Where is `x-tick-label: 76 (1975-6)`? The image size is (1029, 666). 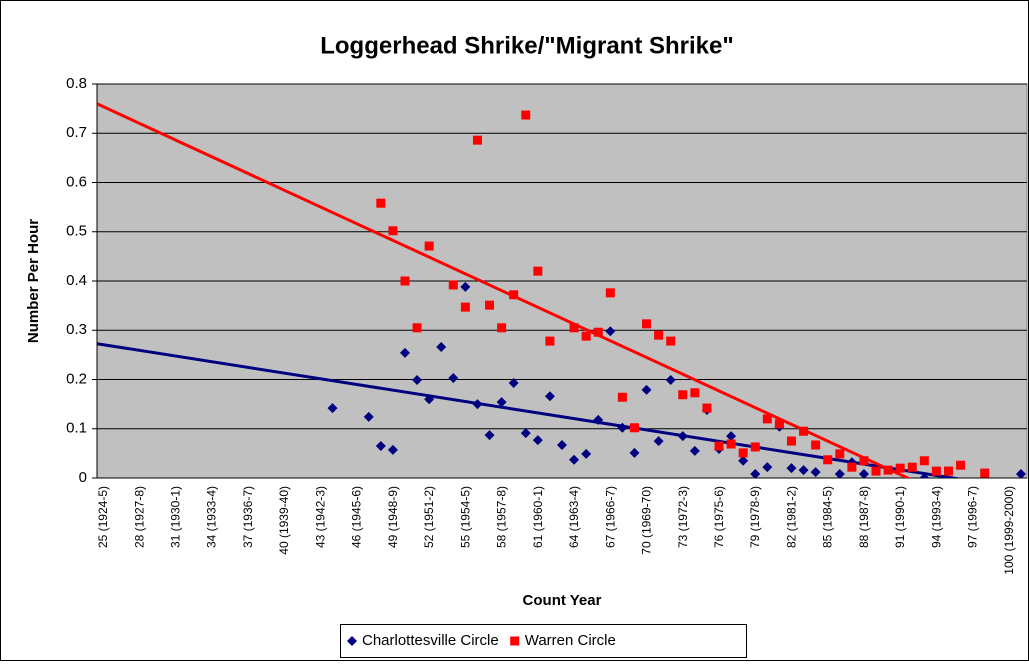 x-tick-label: 76 (1975-6) is located at coordinates (719, 517).